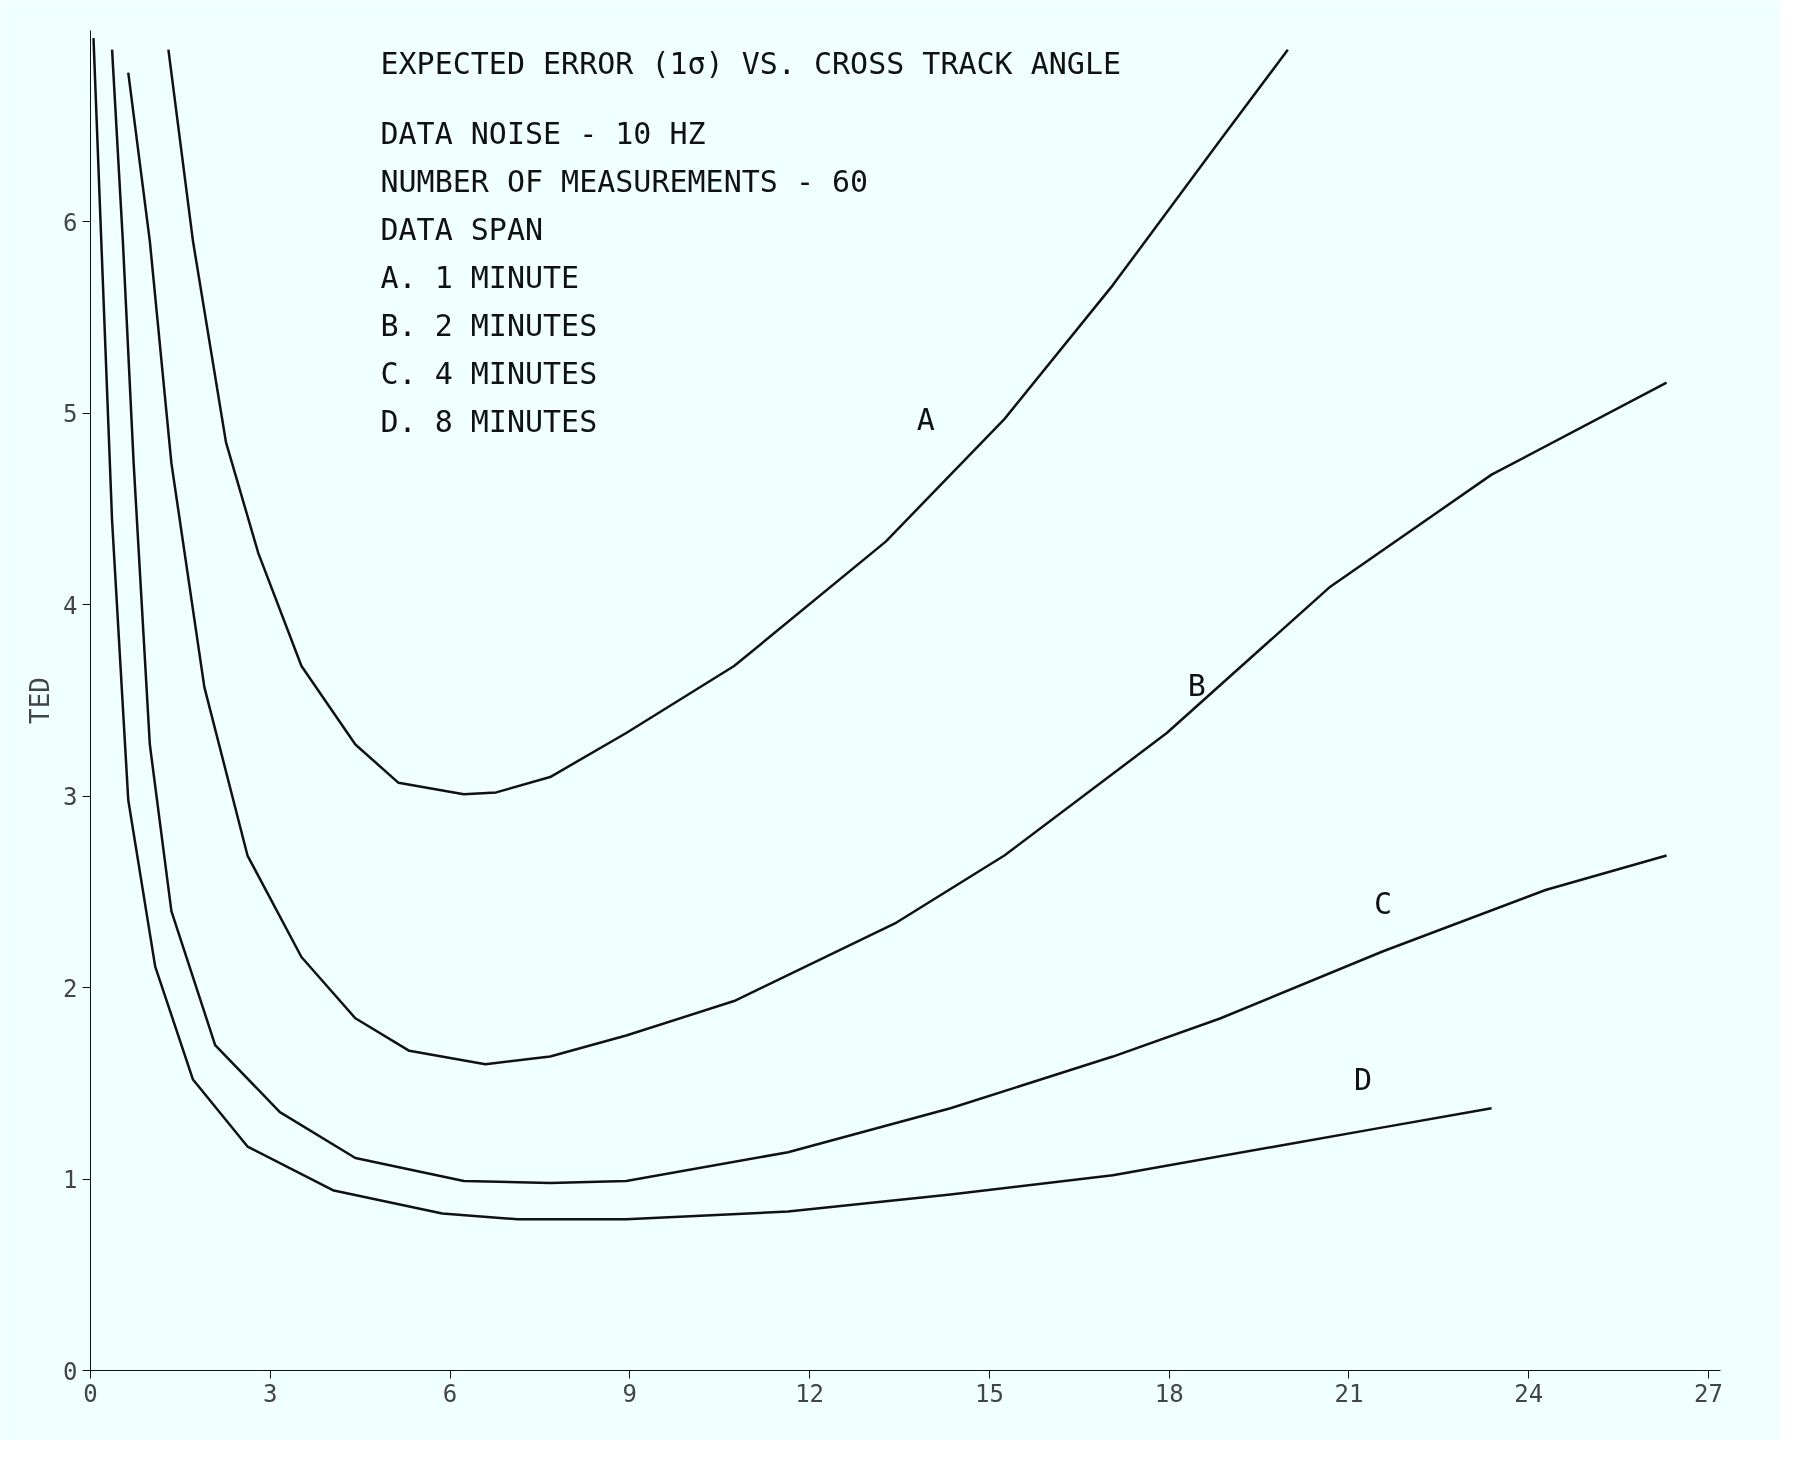 The height and width of the screenshot is (1473, 1814). I want to click on x-tick-label: 21, so click(1349, 1393).